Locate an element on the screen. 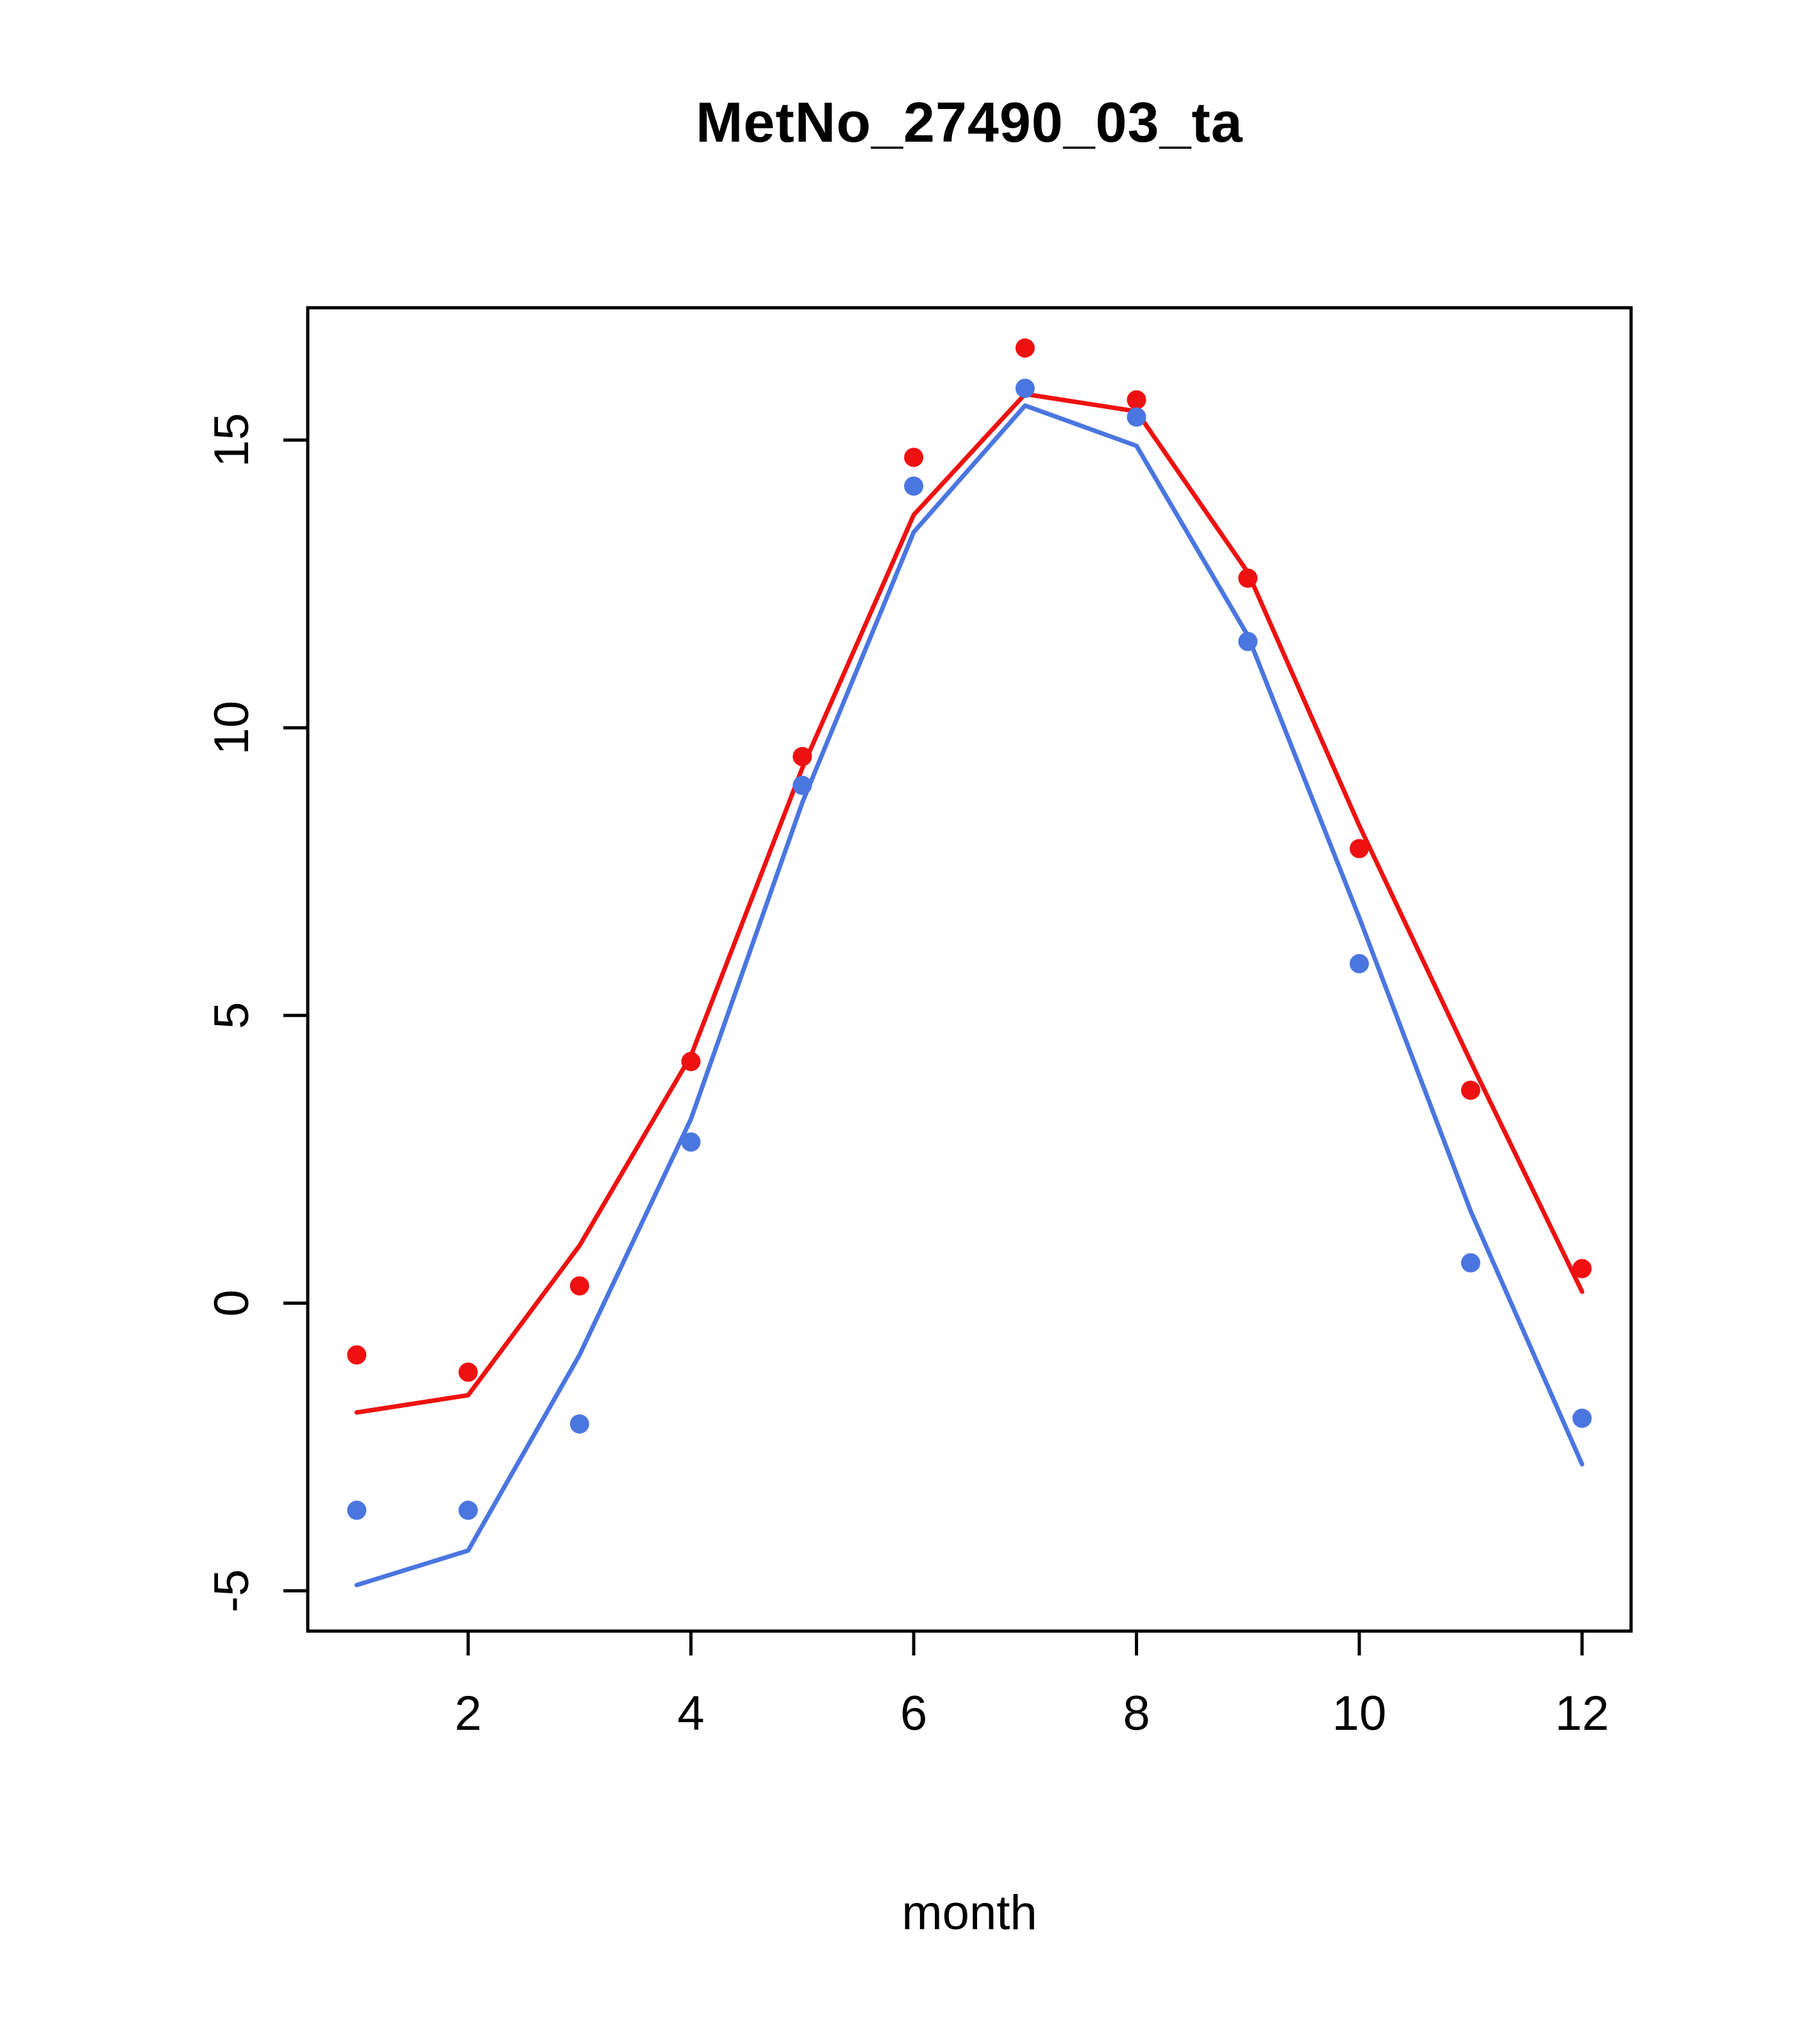  chart-title: MetNo_27490_03_ta is located at coordinates (970, 122).